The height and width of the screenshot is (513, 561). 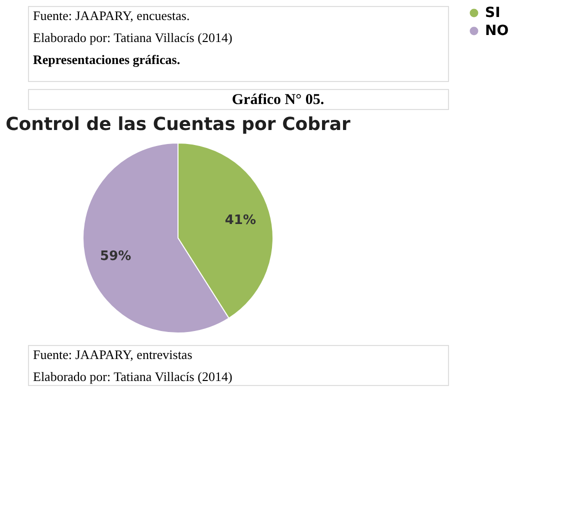 What do you see at coordinates (112, 354) in the screenshot?
I see `source-note: Fuente: JAAPARY, entrevistas` at bounding box center [112, 354].